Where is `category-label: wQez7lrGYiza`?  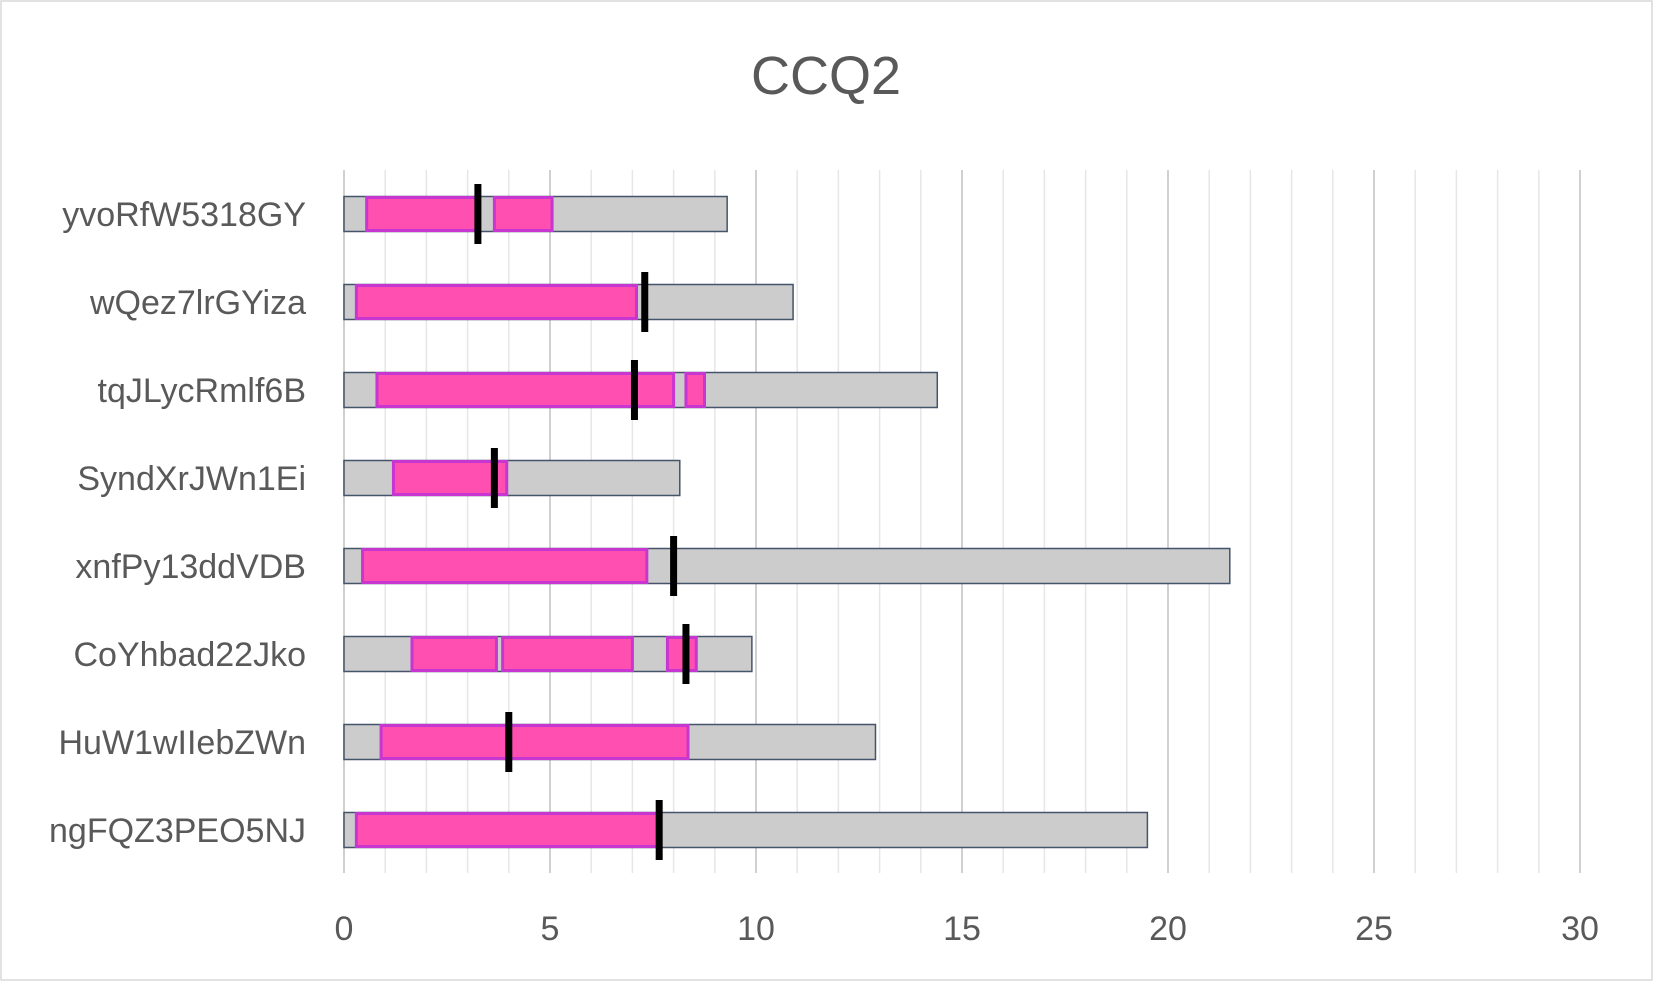
category-label: wQez7lrGYiza is located at coordinates (197, 303).